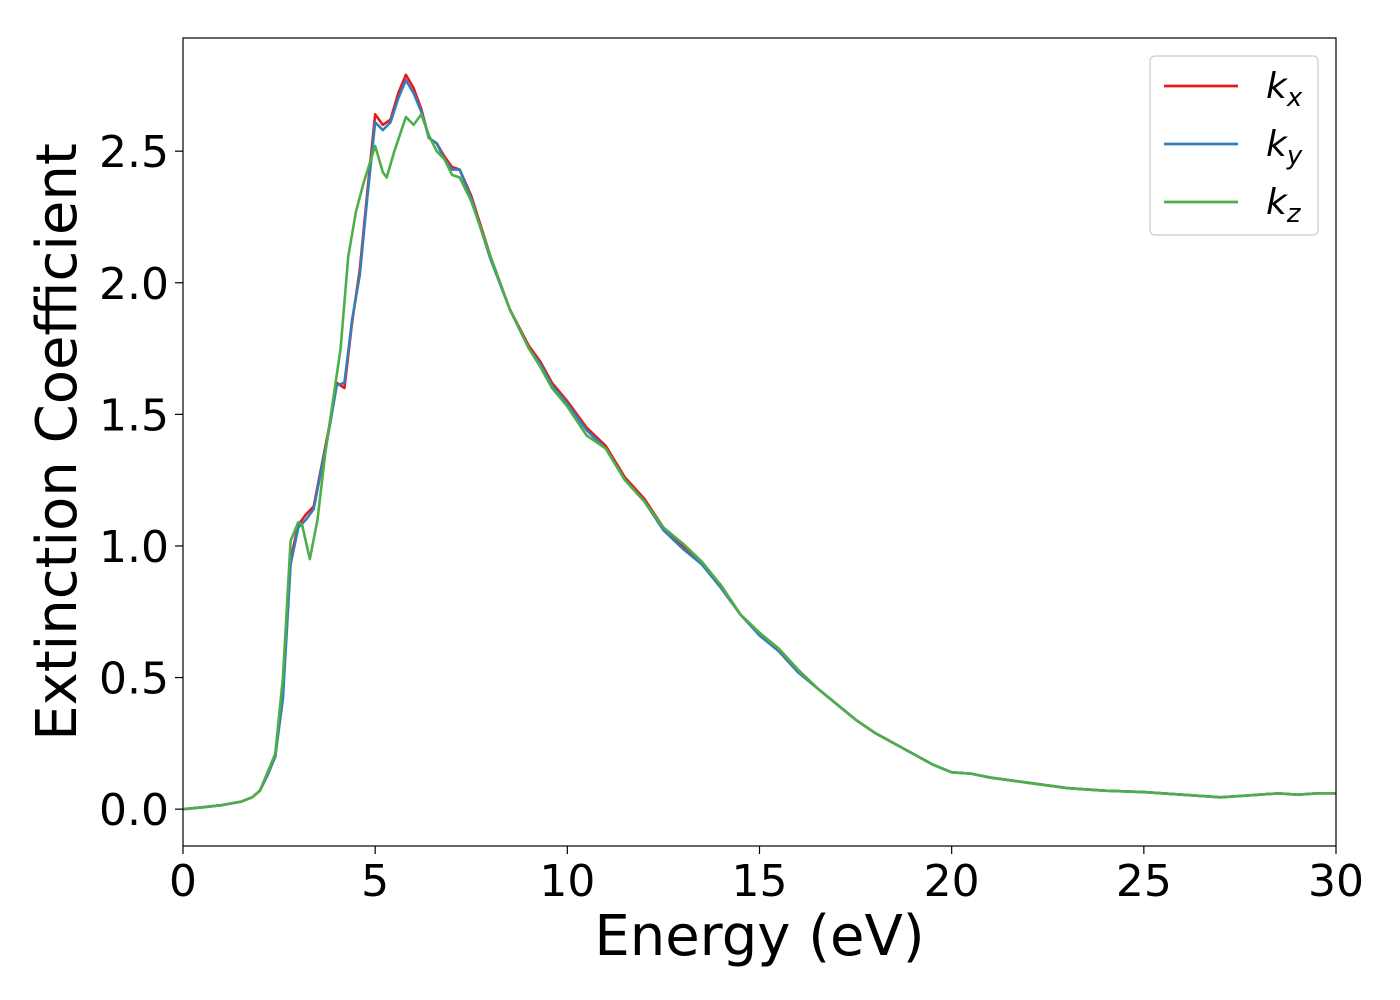  I want to click on x-axis: 0 5 10 15 20 25 30, so click(766, 876).